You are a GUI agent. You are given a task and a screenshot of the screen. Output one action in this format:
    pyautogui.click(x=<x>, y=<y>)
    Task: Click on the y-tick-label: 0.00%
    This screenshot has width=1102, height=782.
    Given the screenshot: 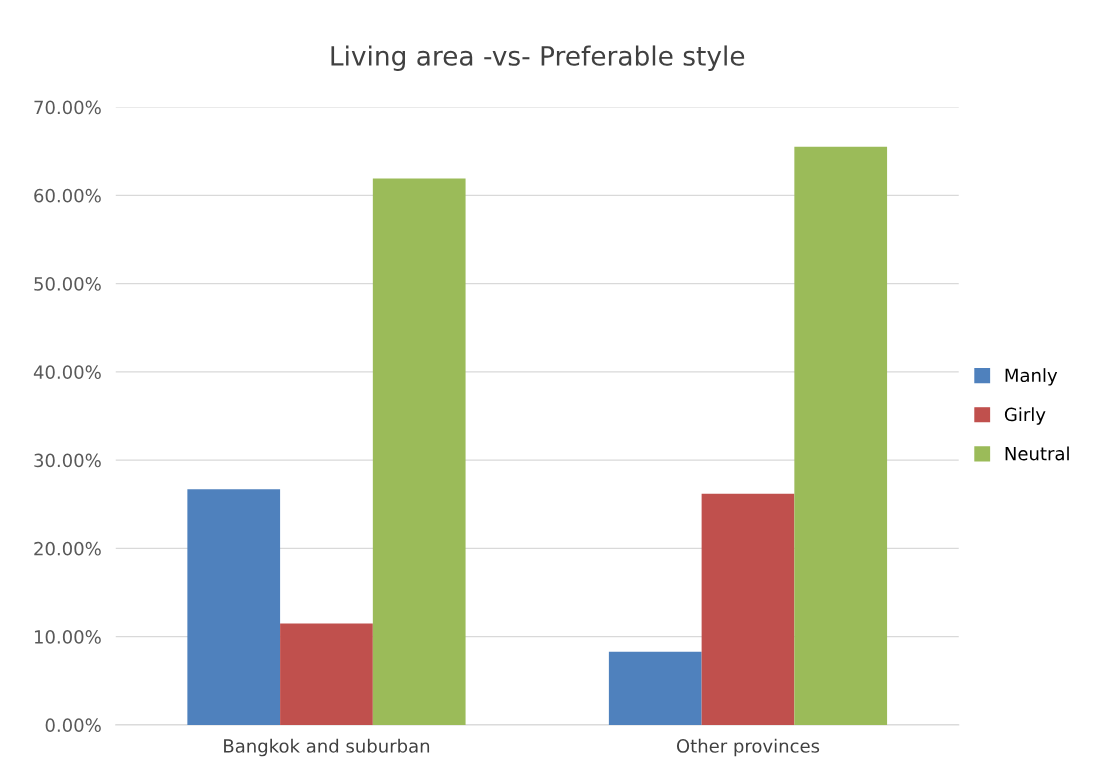 What is the action you would take?
    pyautogui.click(x=73, y=725)
    